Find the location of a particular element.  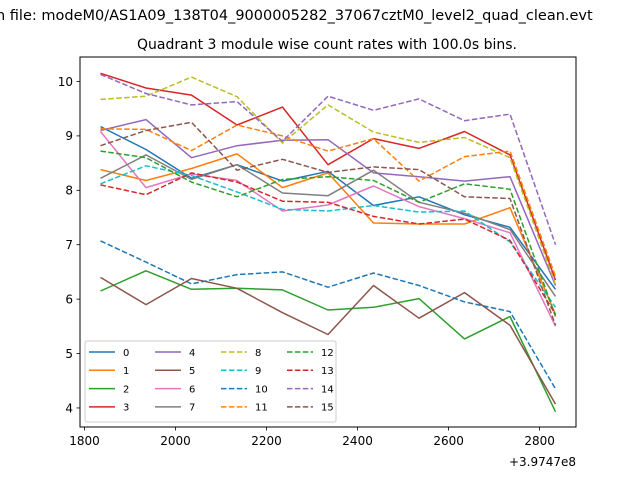

legend-label-7: 7 is located at coordinates (192, 408).